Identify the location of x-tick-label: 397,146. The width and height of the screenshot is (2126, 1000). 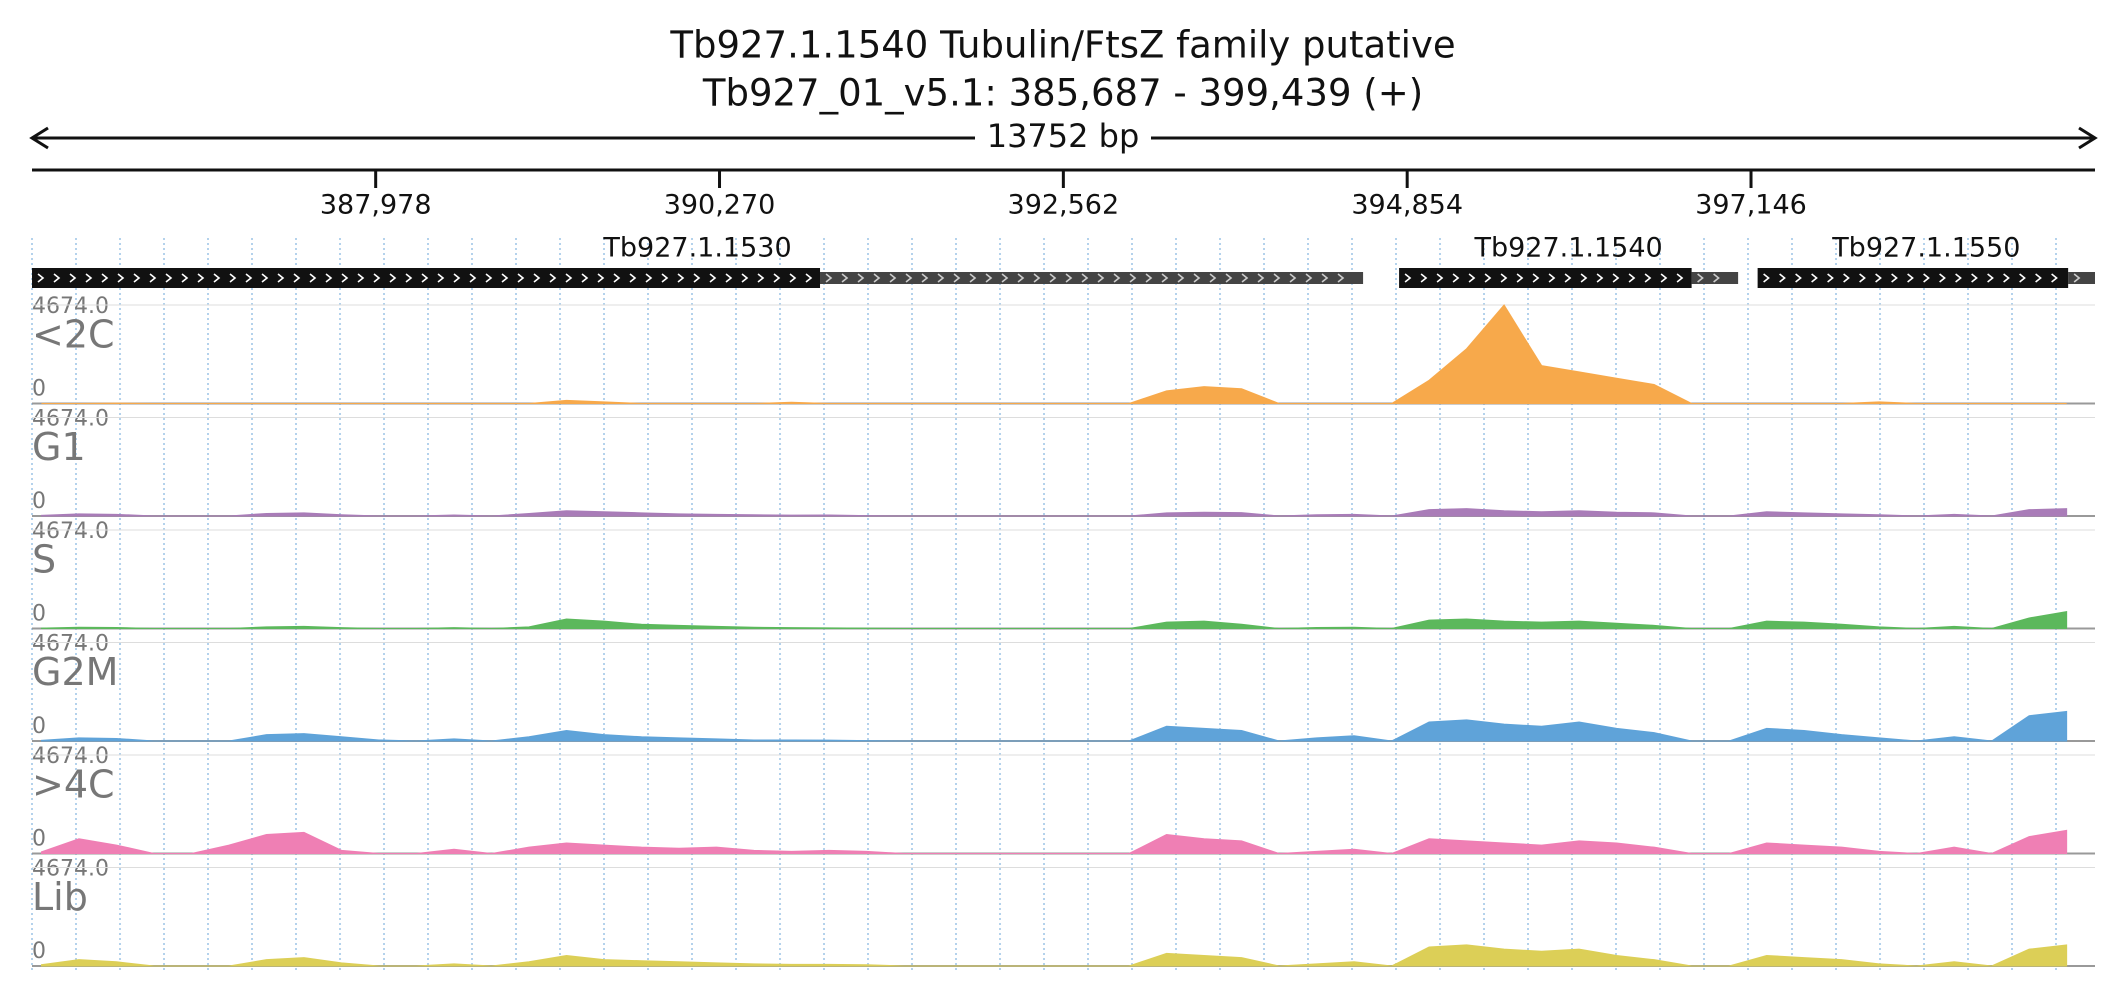
(1751, 205).